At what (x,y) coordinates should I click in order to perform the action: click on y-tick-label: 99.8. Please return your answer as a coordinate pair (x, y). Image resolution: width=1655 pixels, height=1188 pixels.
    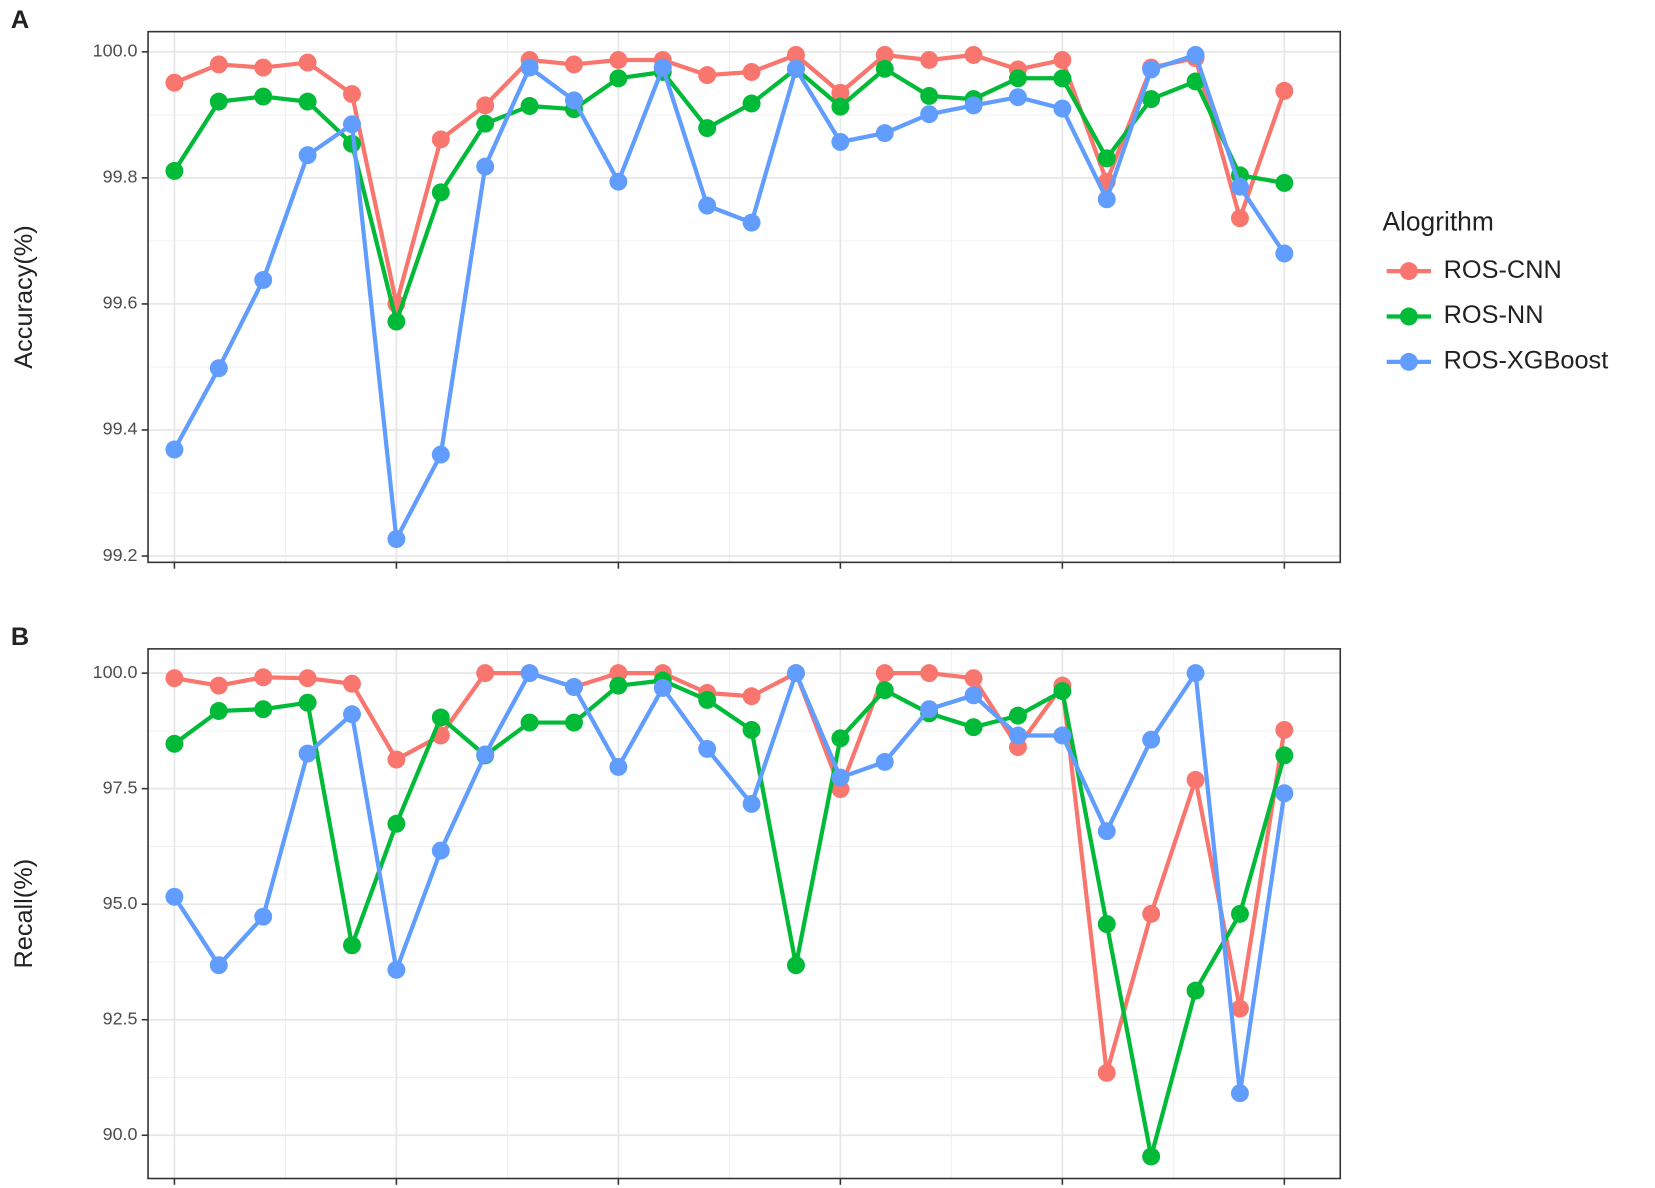
    Looking at the image, I should click on (120, 177).